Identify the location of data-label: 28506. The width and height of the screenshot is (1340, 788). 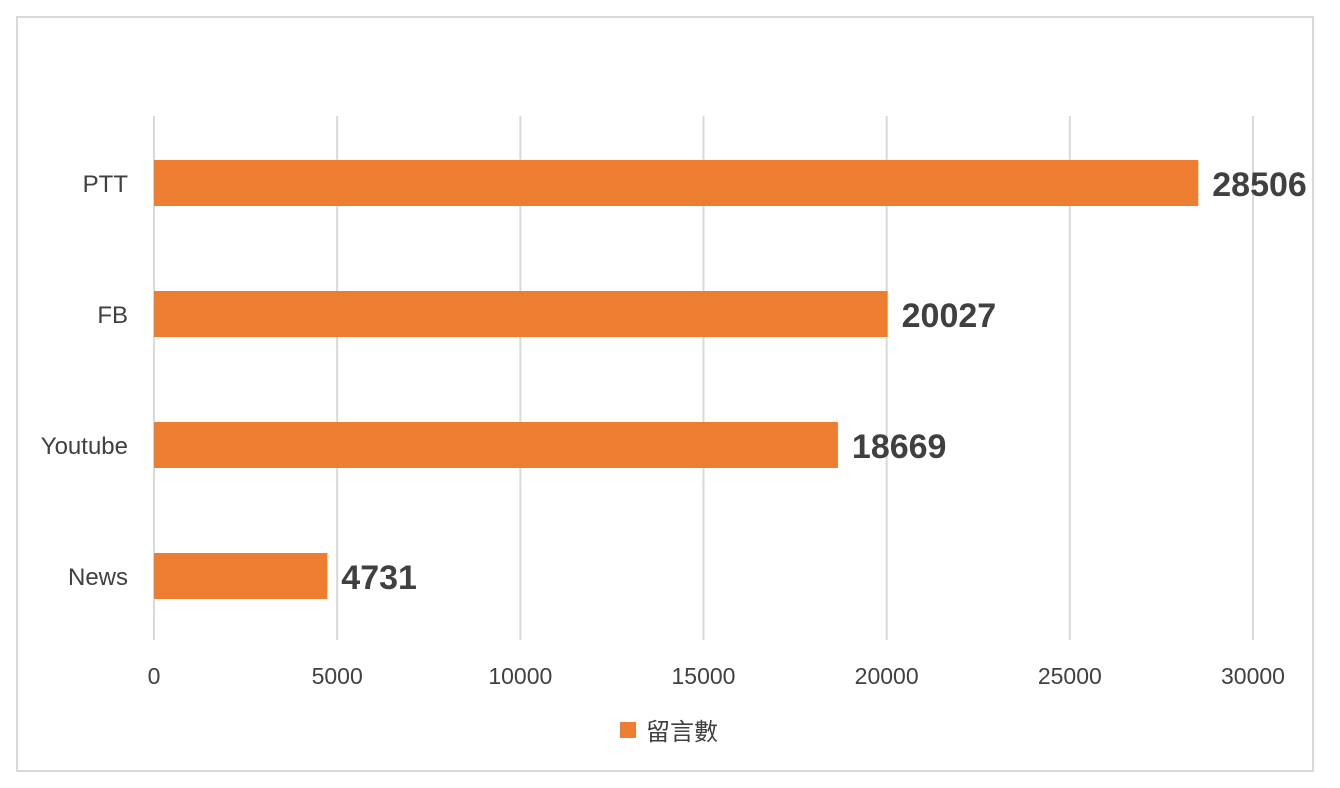
(1259, 185).